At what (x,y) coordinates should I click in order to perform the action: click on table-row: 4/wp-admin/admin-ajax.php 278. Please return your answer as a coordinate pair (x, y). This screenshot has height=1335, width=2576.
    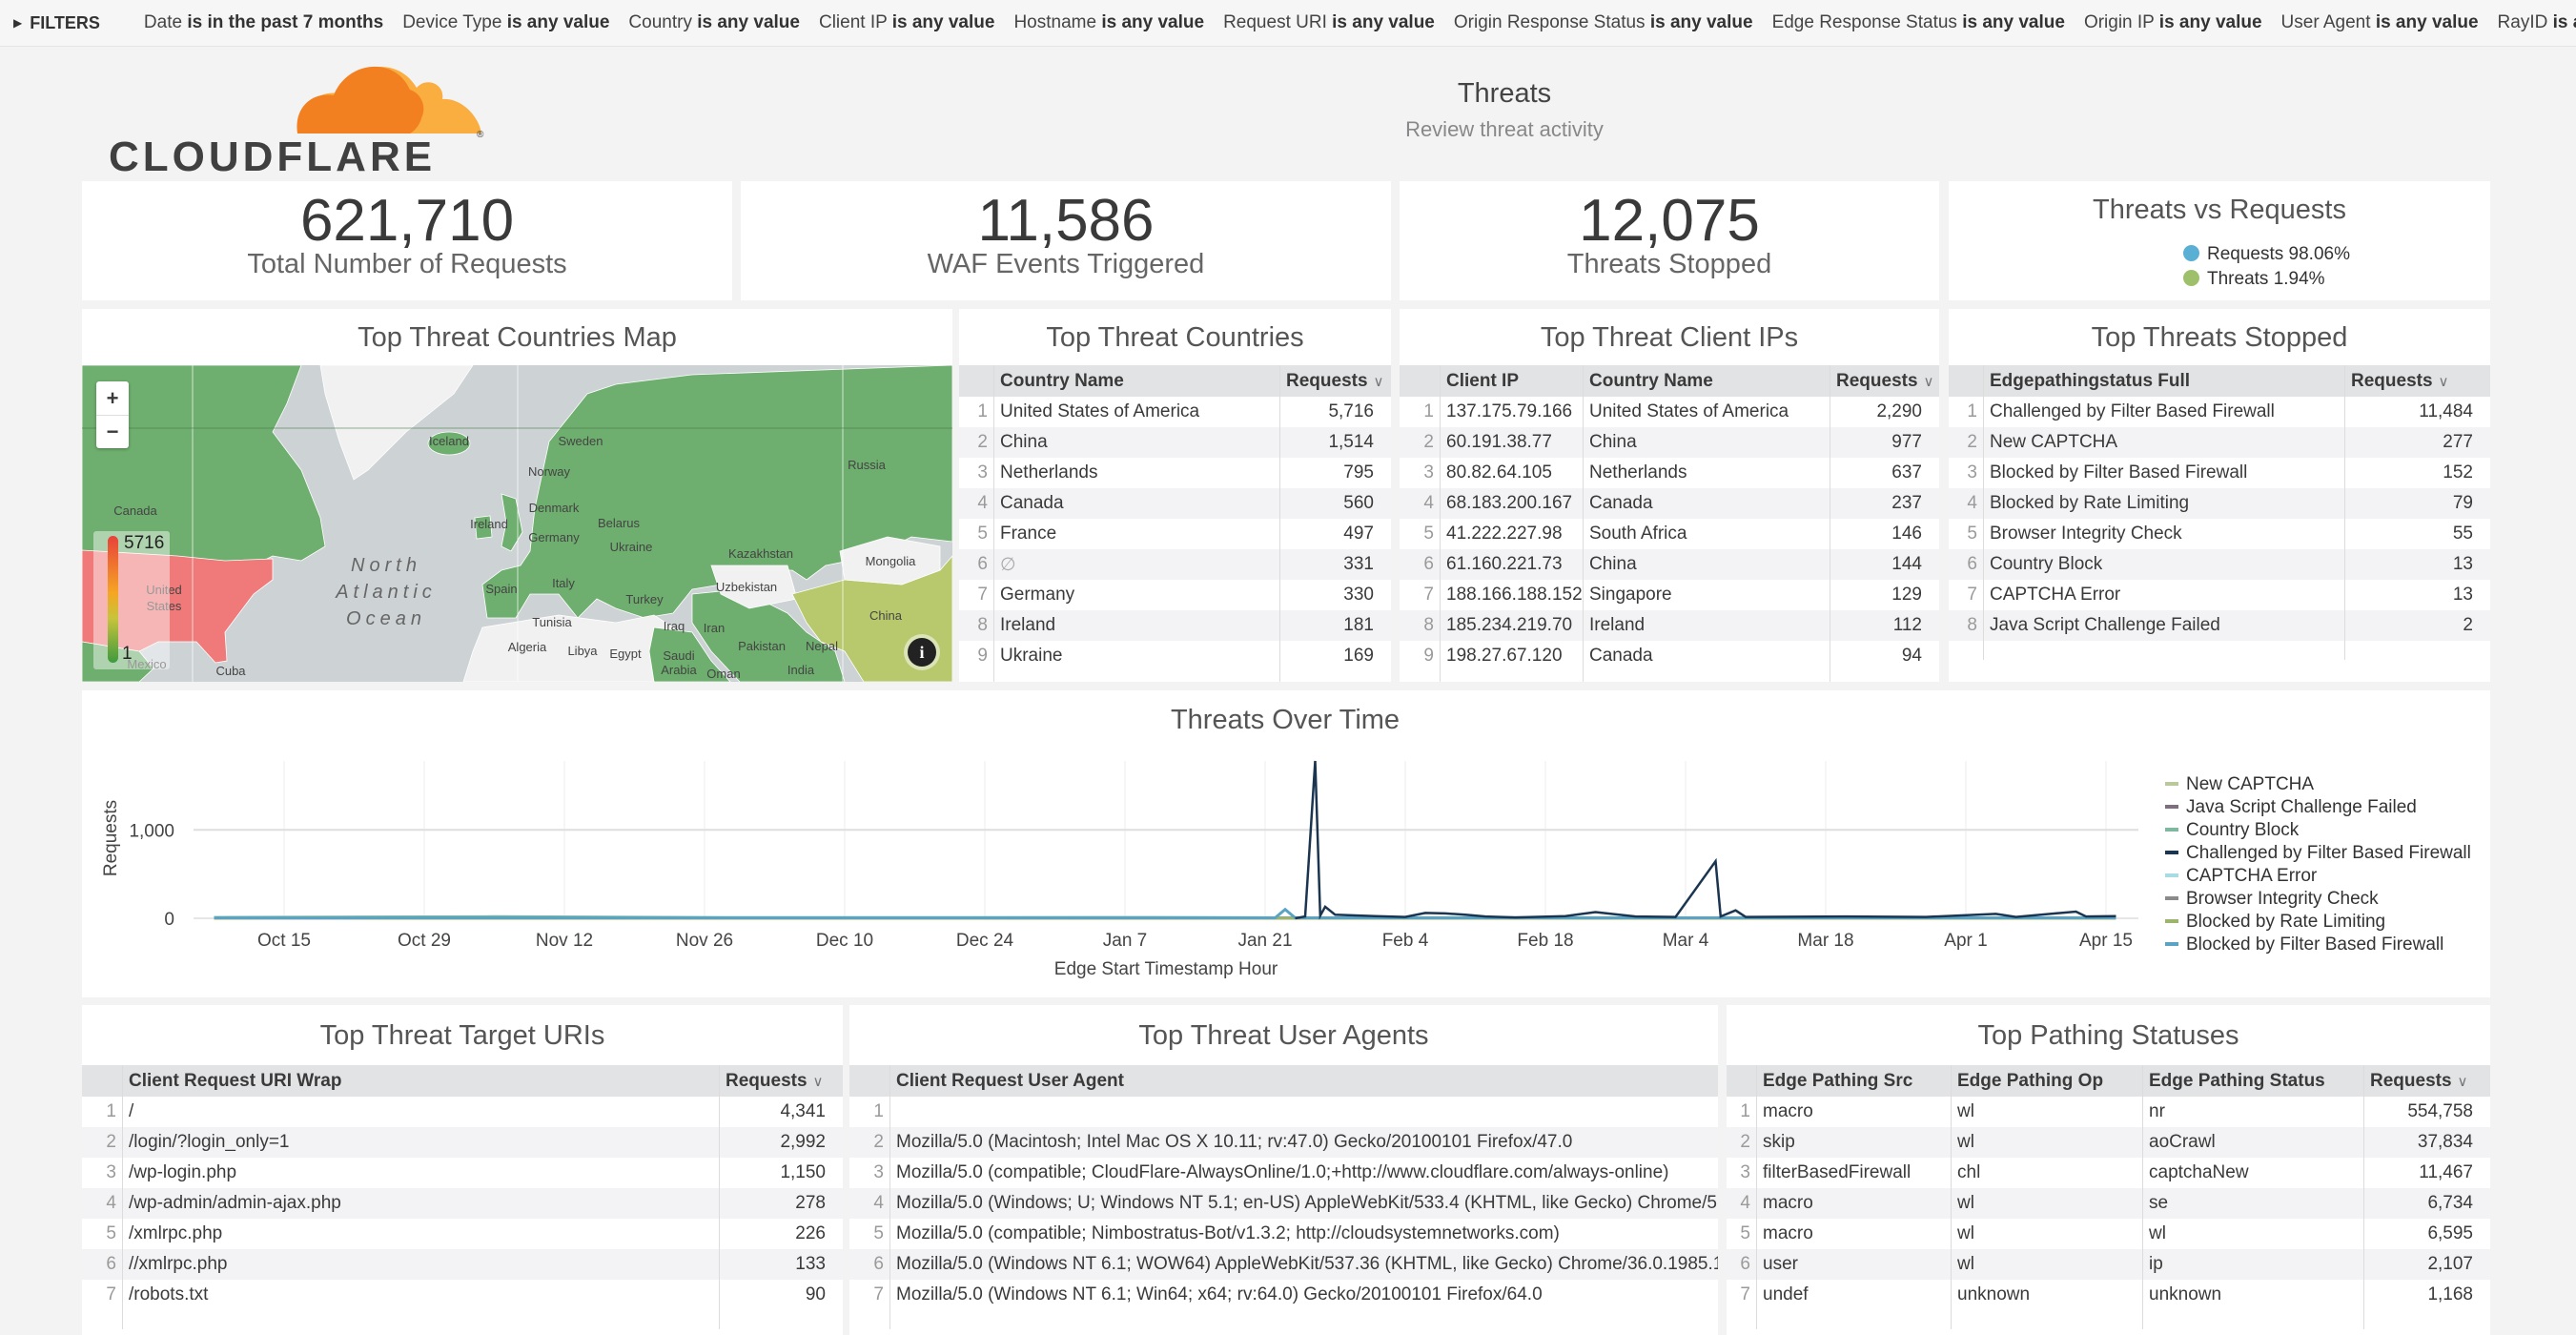
    Looking at the image, I should click on (462, 1203).